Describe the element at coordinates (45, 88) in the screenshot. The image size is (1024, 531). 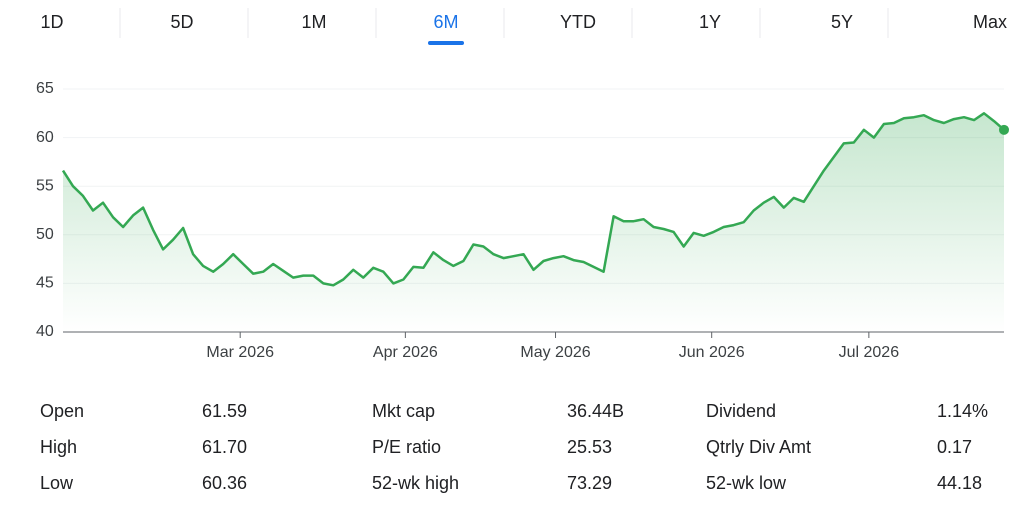
I see `y-tick-label: 65` at that location.